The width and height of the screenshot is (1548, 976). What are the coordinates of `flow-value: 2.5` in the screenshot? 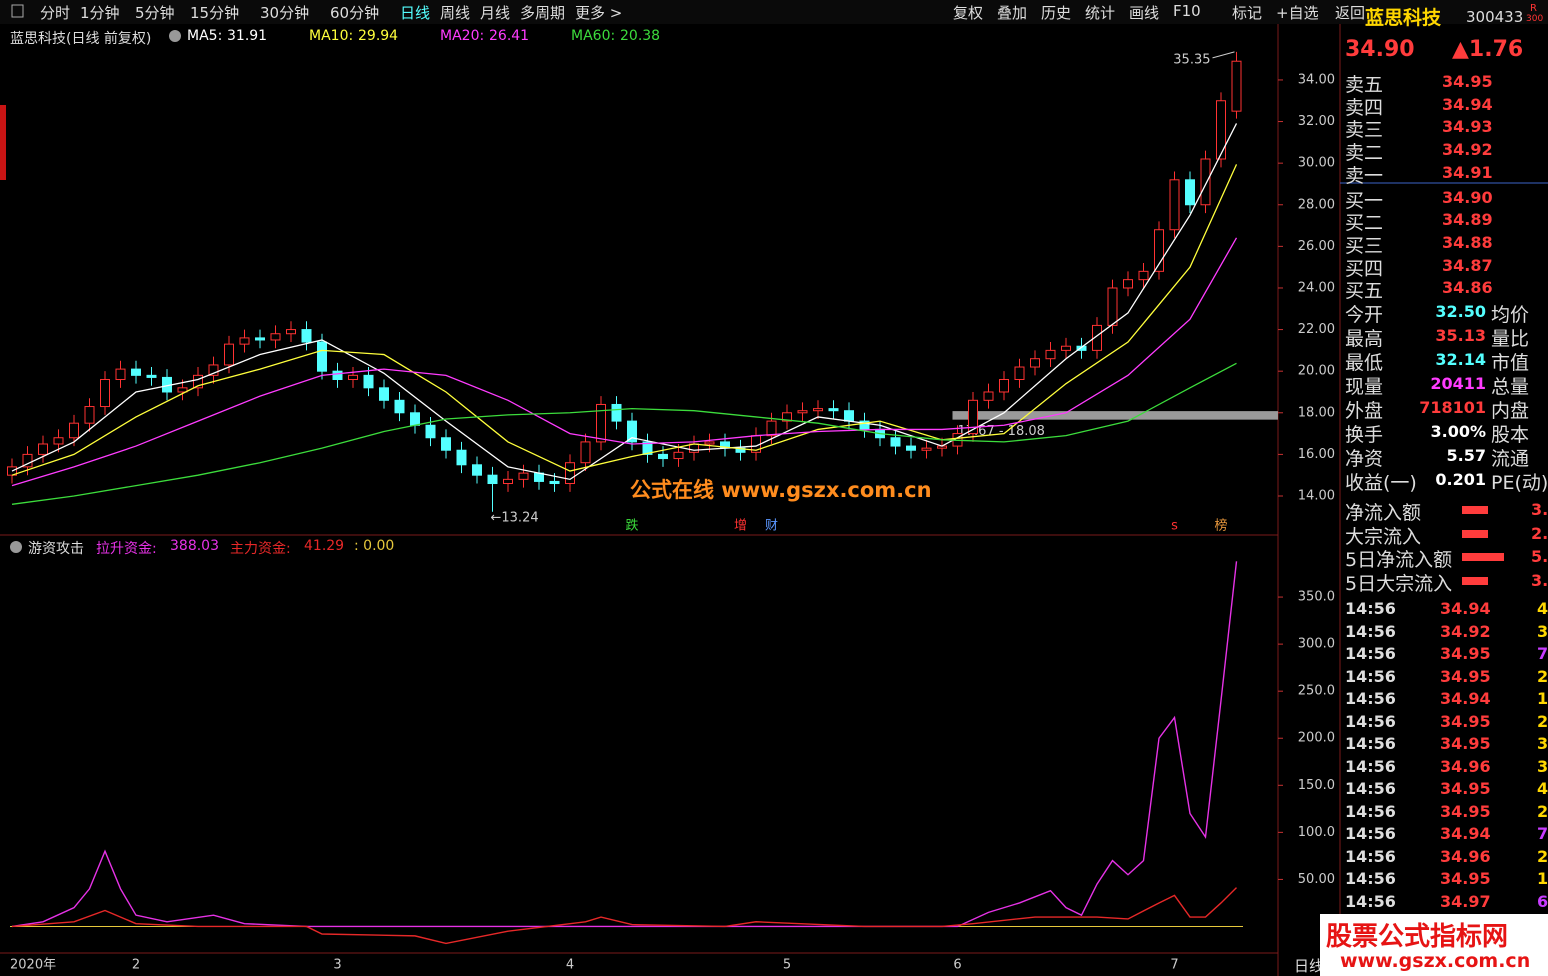 It's located at (1539, 533).